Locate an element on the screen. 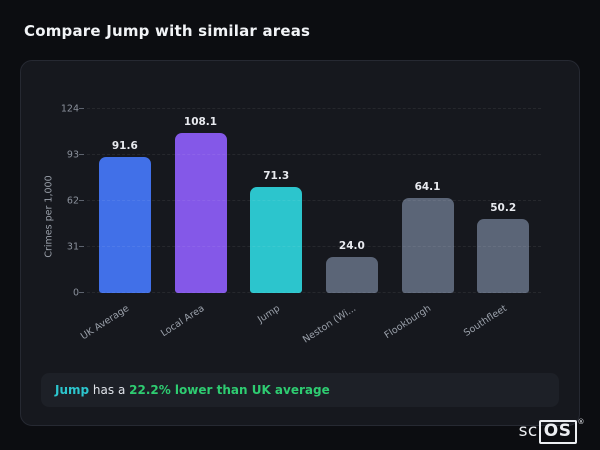 The width and height of the screenshot is (600, 450). x-tick-label: Flookburgh is located at coordinates (408, 322).